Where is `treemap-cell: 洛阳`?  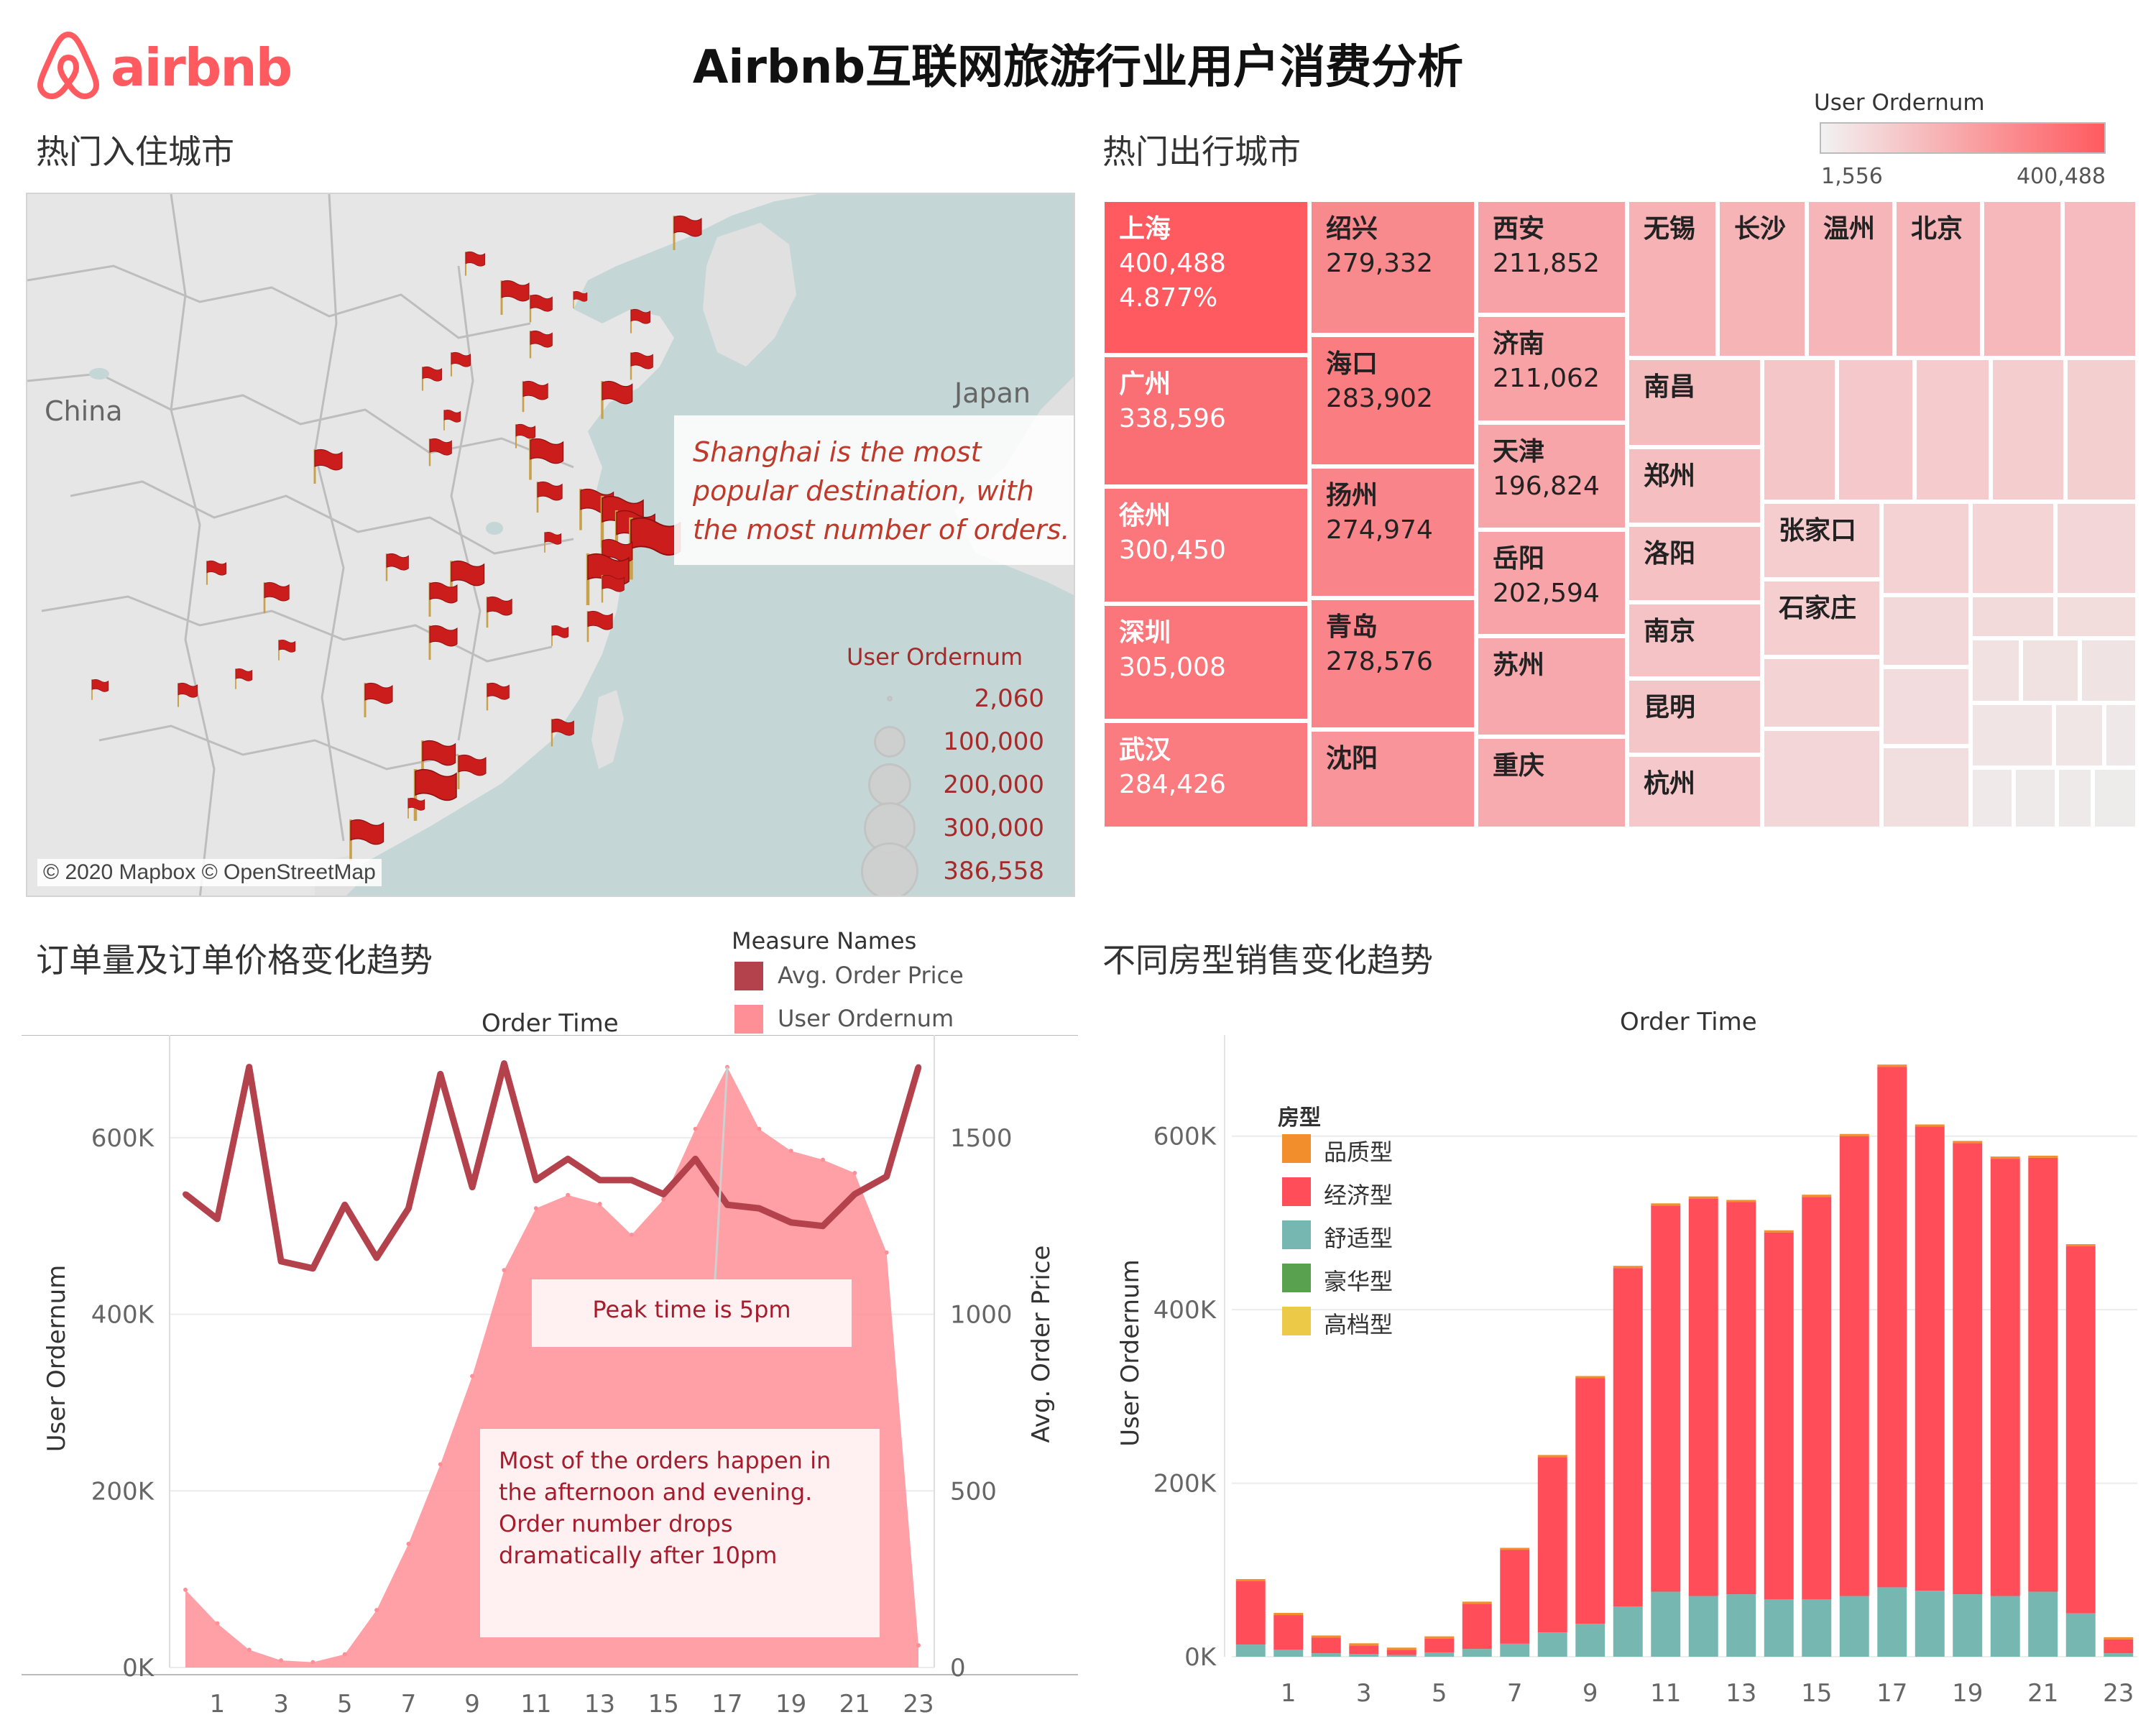
treemap-cell: 洛阳 is located at coordinates (1694, 563).